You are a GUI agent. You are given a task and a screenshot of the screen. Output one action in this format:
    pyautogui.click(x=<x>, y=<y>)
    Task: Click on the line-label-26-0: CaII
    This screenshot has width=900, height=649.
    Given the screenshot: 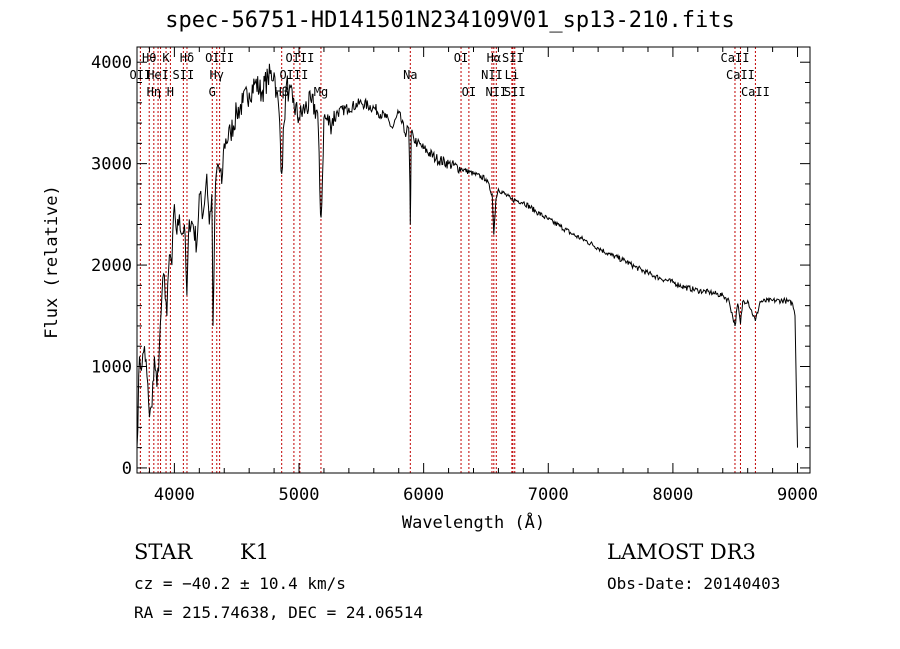 What is the action you would take?
    pyautogui.click(x=740, y=75)
    